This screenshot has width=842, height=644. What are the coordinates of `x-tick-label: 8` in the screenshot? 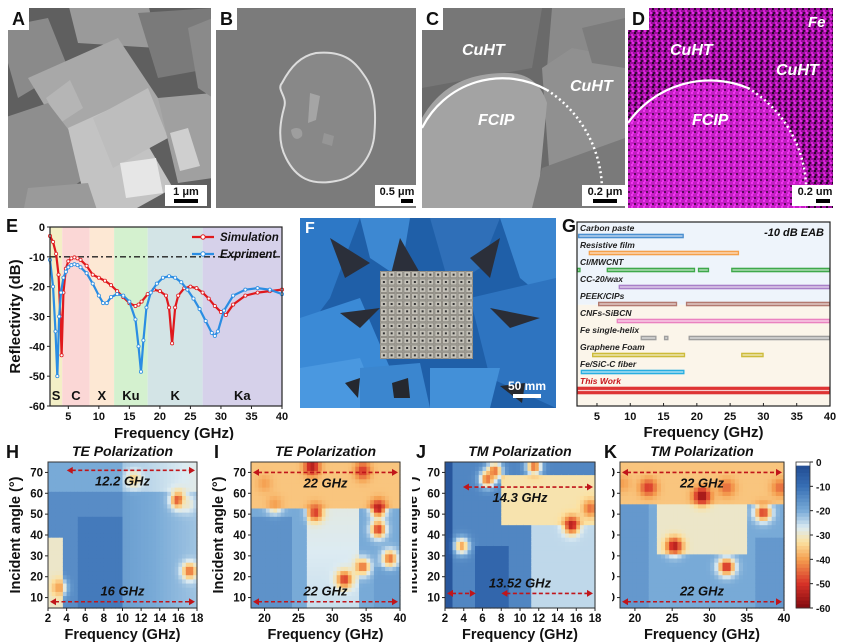 It's located at (501, 619).